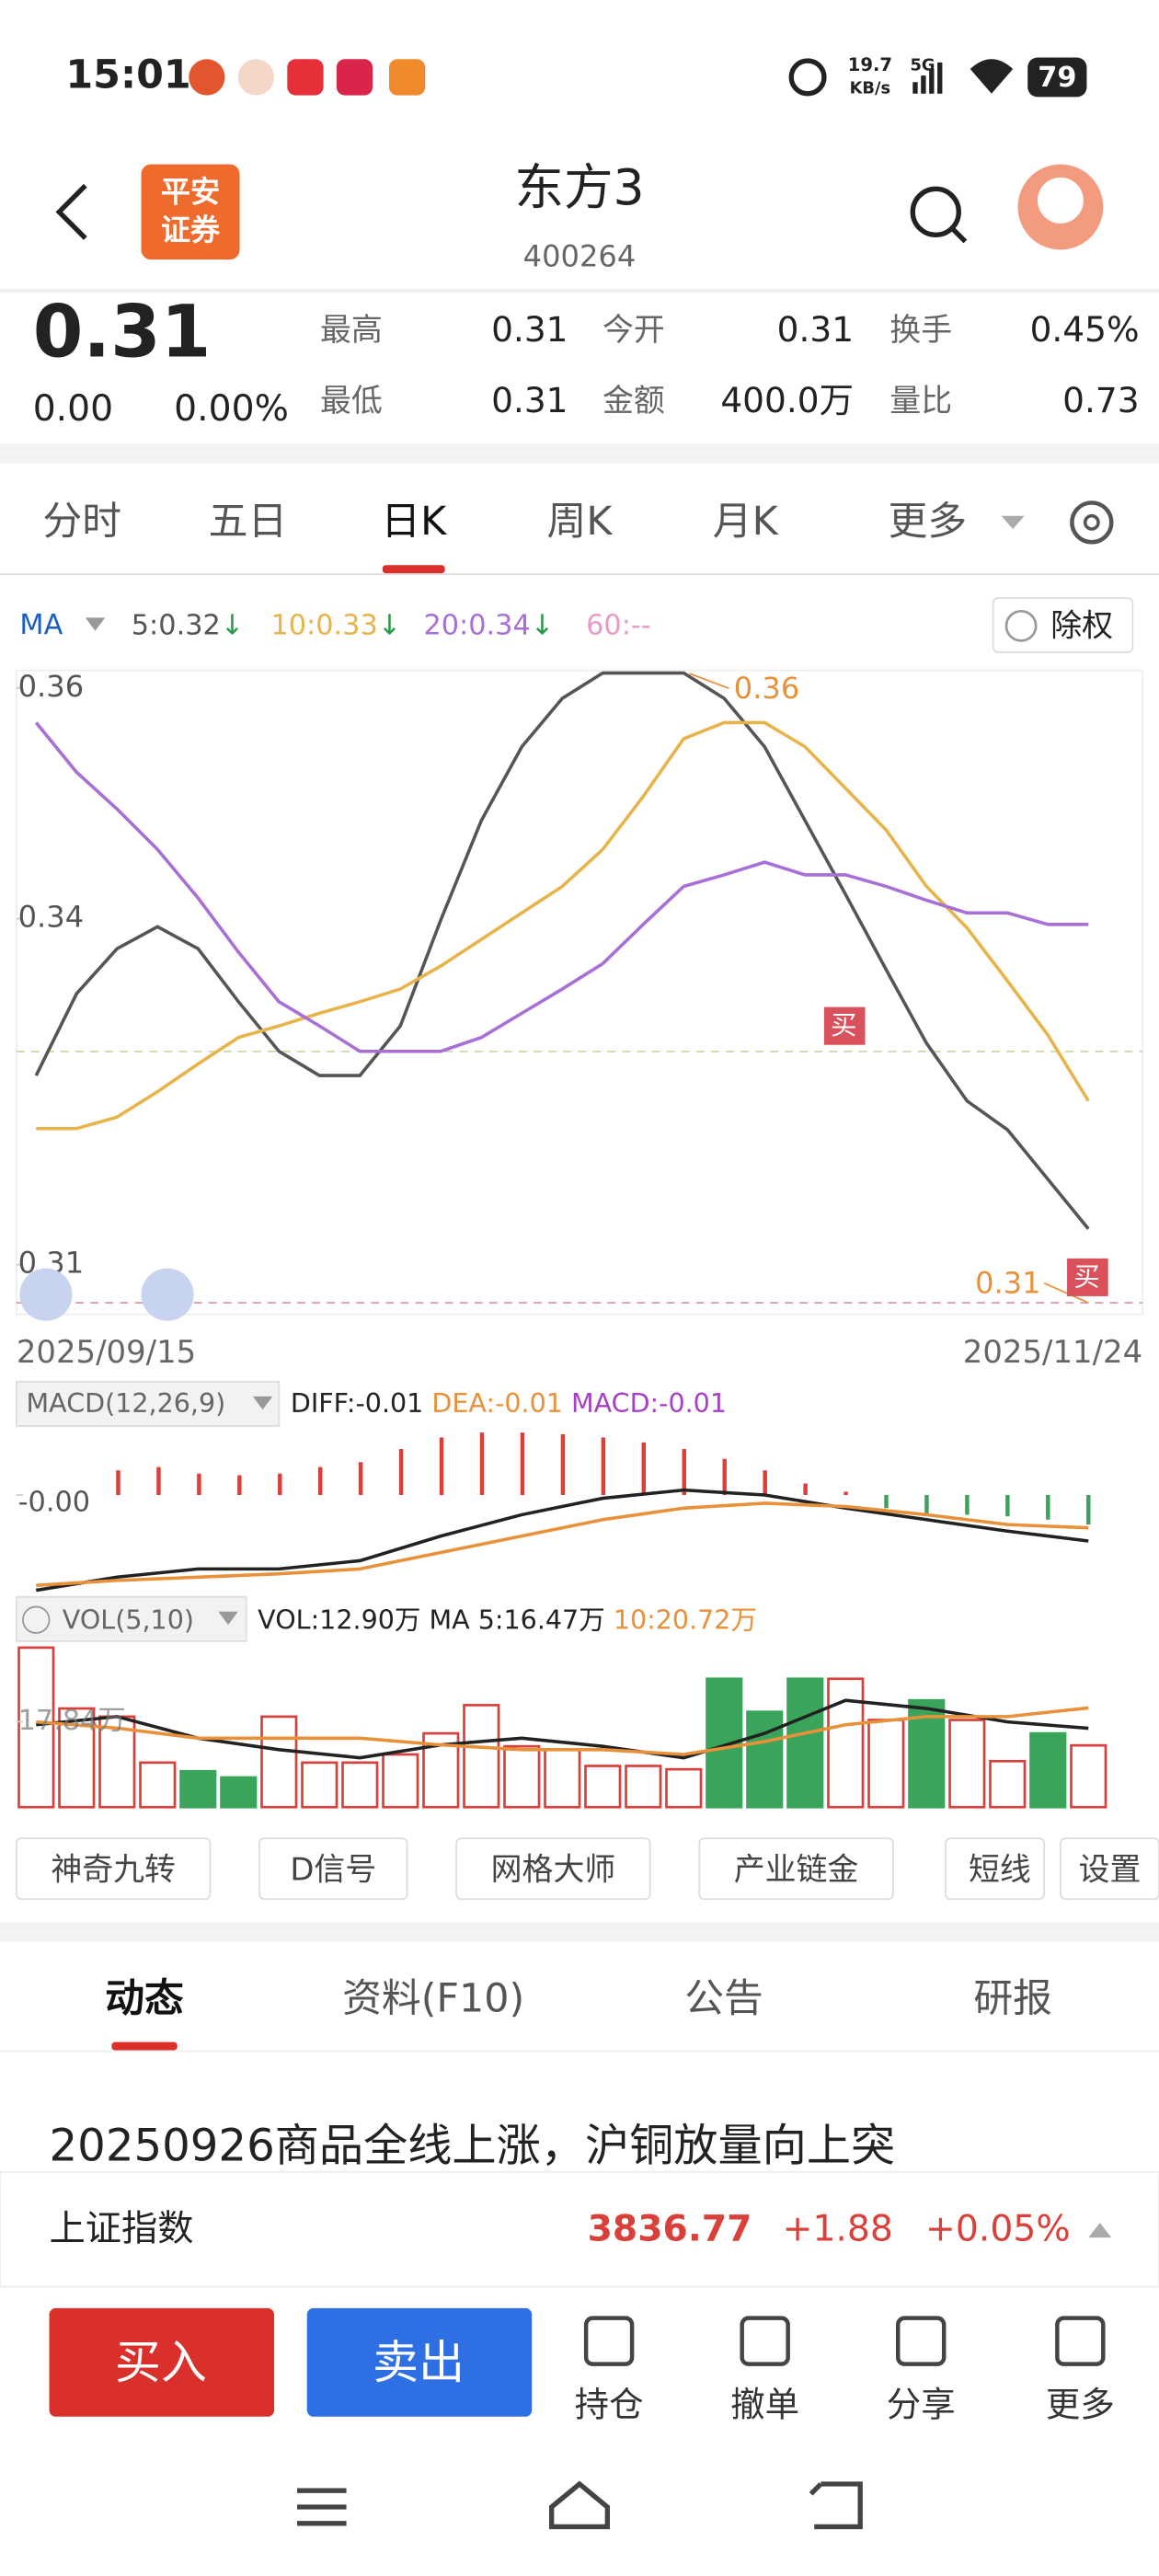 The height and width of the screenshot is (2576, 1159). What do you see at coordinates (836, 2505) in the screenshot?
I see `nav-back` at bounding box center [836, 2505].